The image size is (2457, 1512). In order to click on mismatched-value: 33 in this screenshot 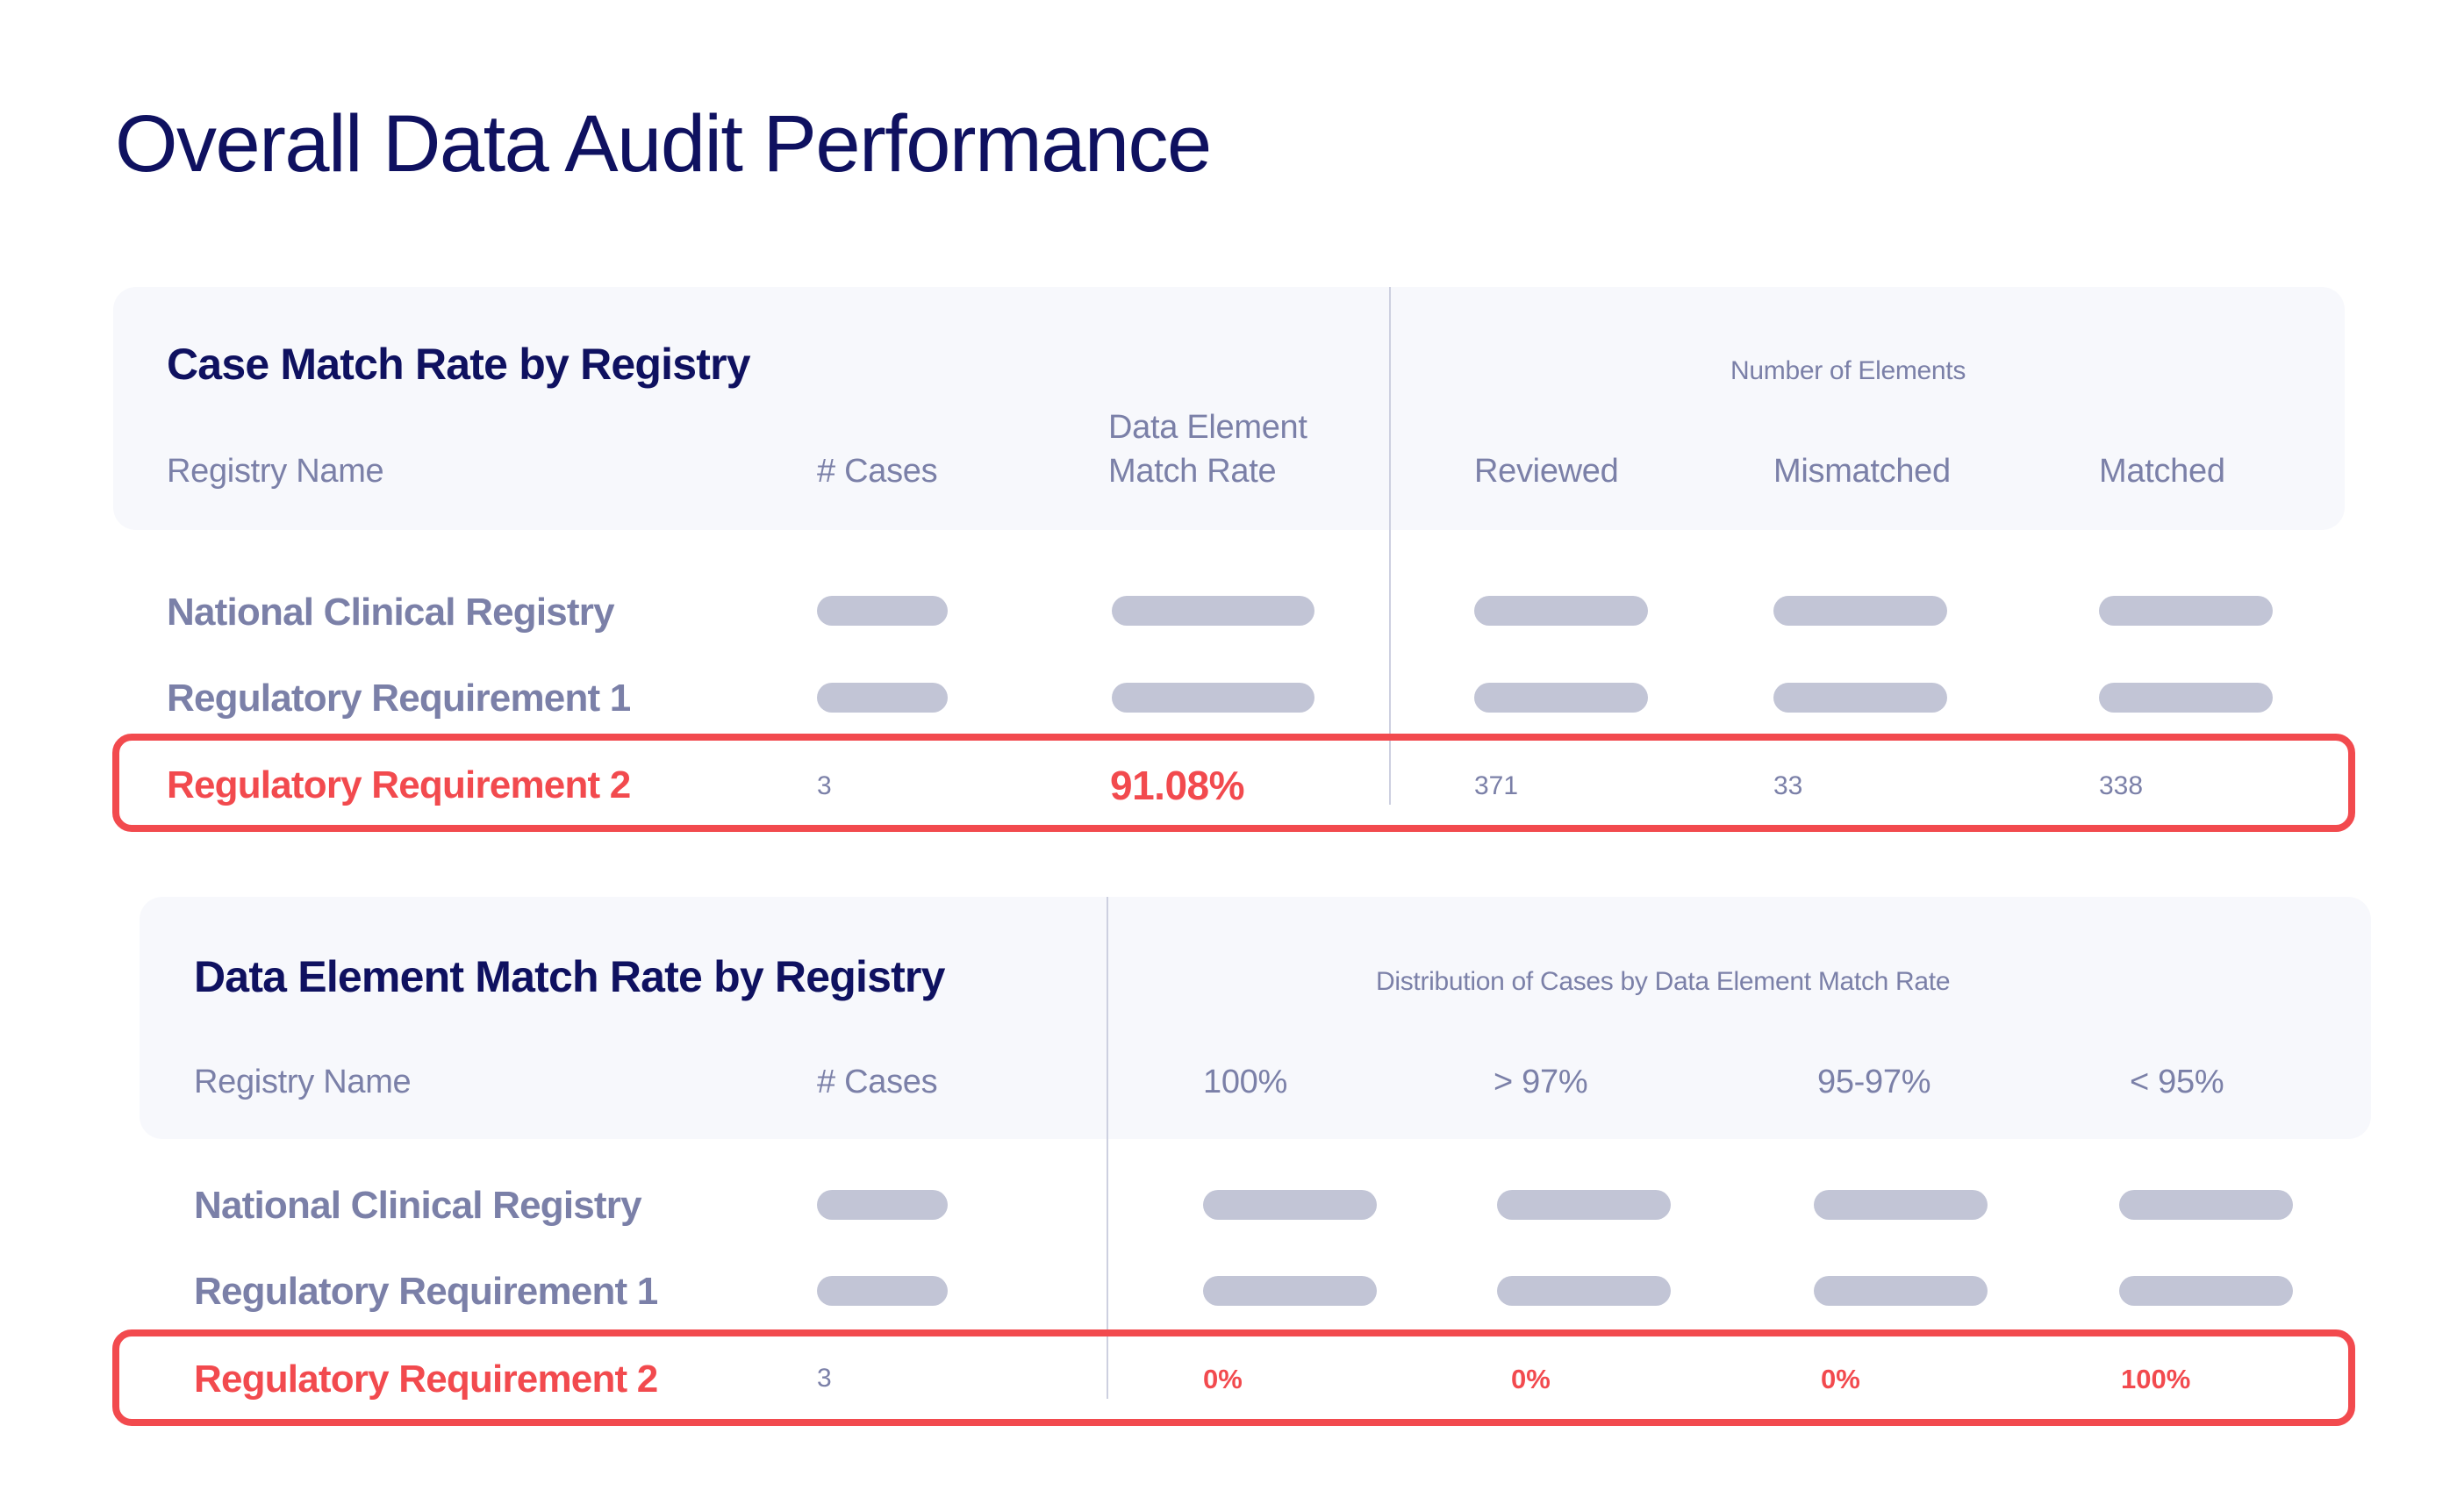, I will do `click(1788, 786)`.